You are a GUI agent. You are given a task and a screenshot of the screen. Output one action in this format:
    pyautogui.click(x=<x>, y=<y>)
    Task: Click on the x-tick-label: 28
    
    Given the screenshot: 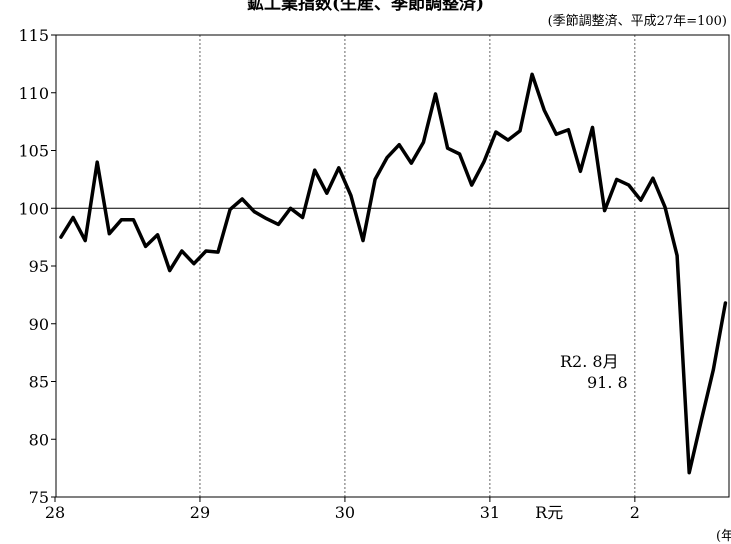 What is the action you would take?
    pyautogui.click(x=55, y=512)
    